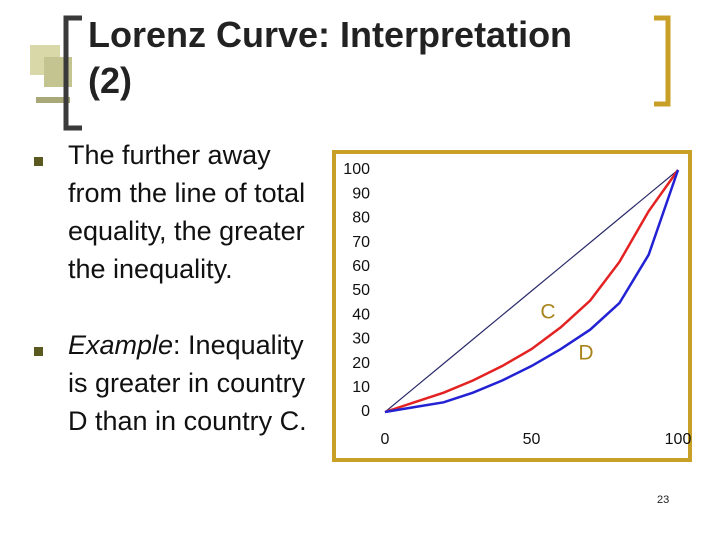 This screenshot has height=540, width=720. Describe the element at coordinates (547, 312) in the screenshot. I see `annotation: C` at that location.